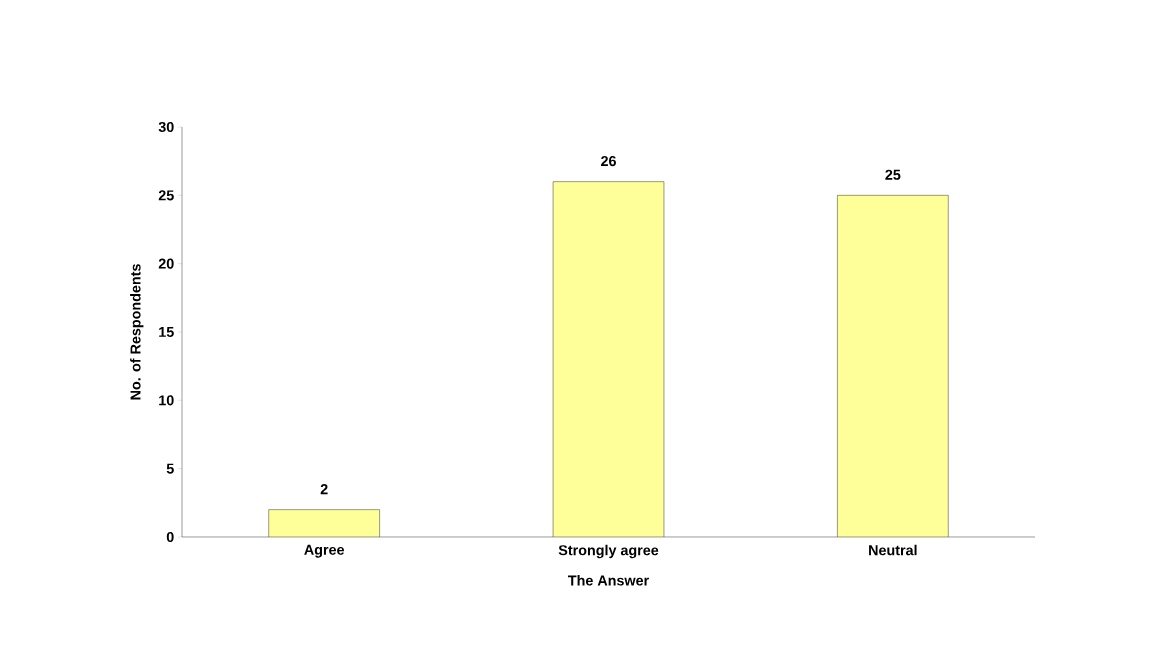 This screenshot has height=647, width=1152. Describe the element at coordinates (166, 195) in the screenshot. I see `y-tick-label: 25` at that location.